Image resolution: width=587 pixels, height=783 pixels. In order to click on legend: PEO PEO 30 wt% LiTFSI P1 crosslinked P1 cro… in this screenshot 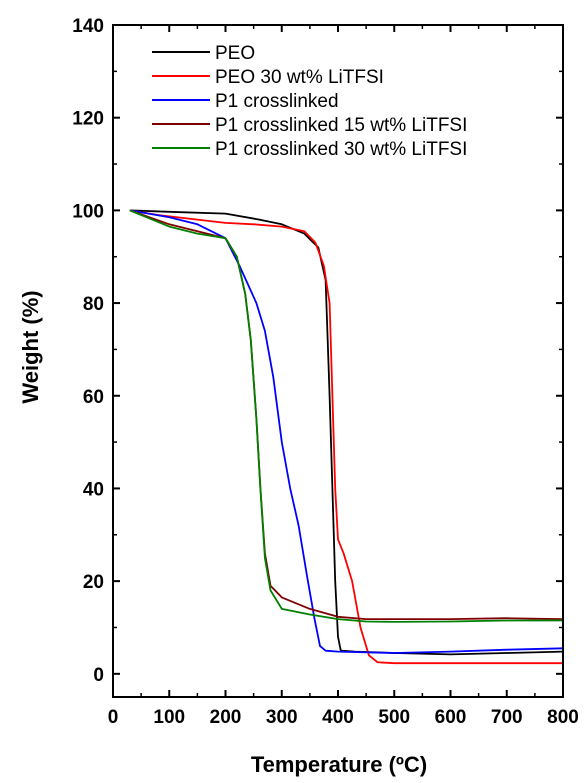, I will do `click(309, 101)`.